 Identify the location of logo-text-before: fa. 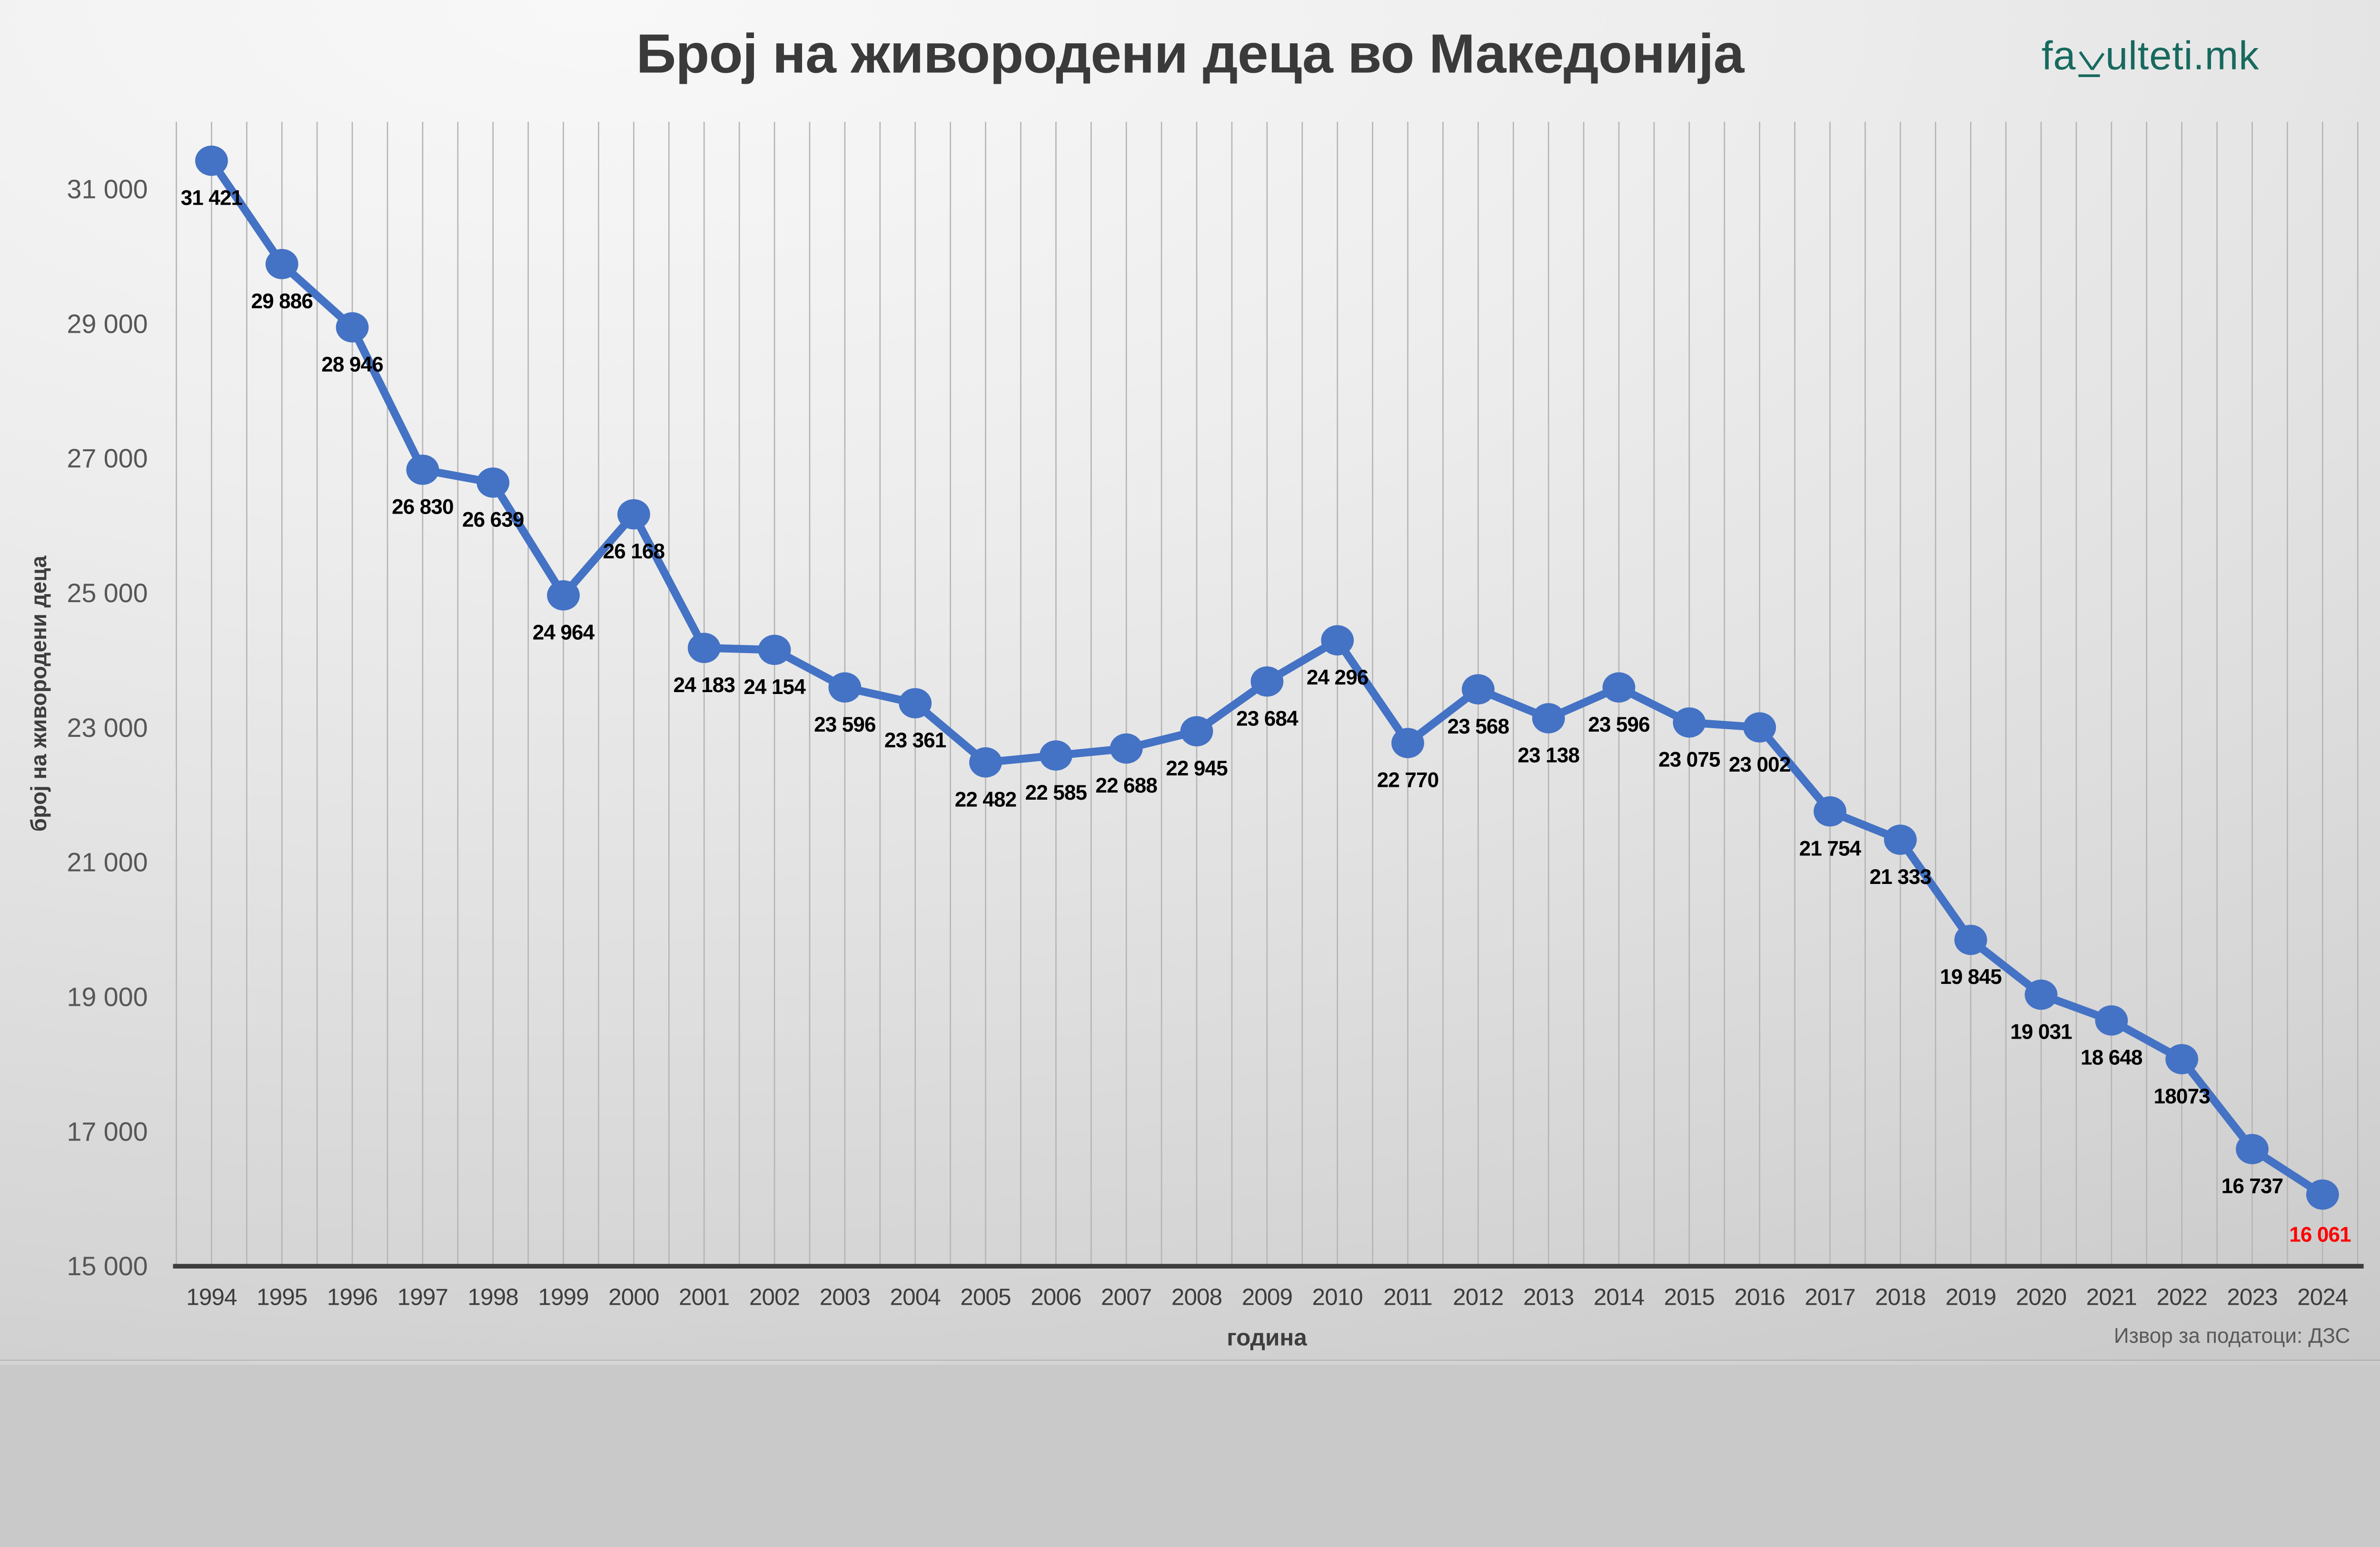
(2058, 56).